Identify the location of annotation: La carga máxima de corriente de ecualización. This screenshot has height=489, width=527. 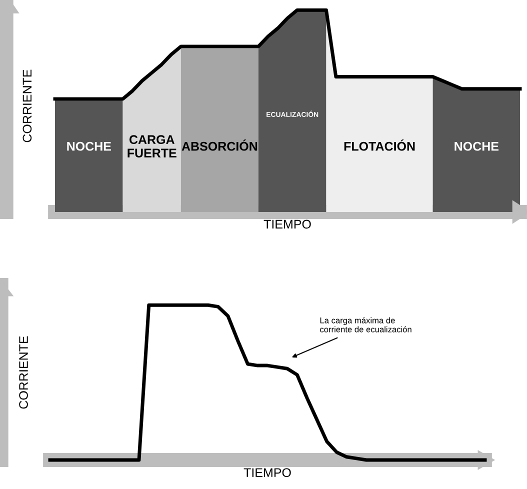
(366, 324).